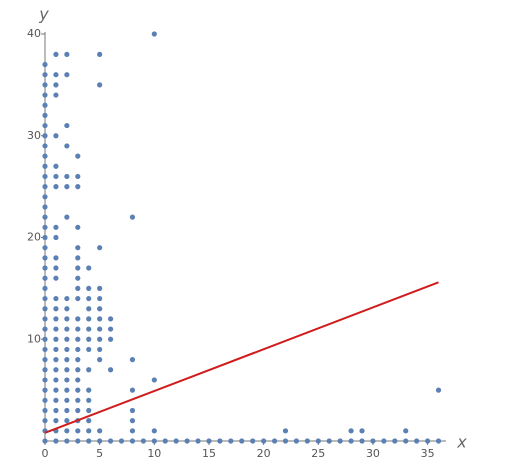 The image size is (512, 464). What do you see at coordinates (43, 14) in the screenshot?
I see `y-axis-title: y` at bounding box center [43, 14].